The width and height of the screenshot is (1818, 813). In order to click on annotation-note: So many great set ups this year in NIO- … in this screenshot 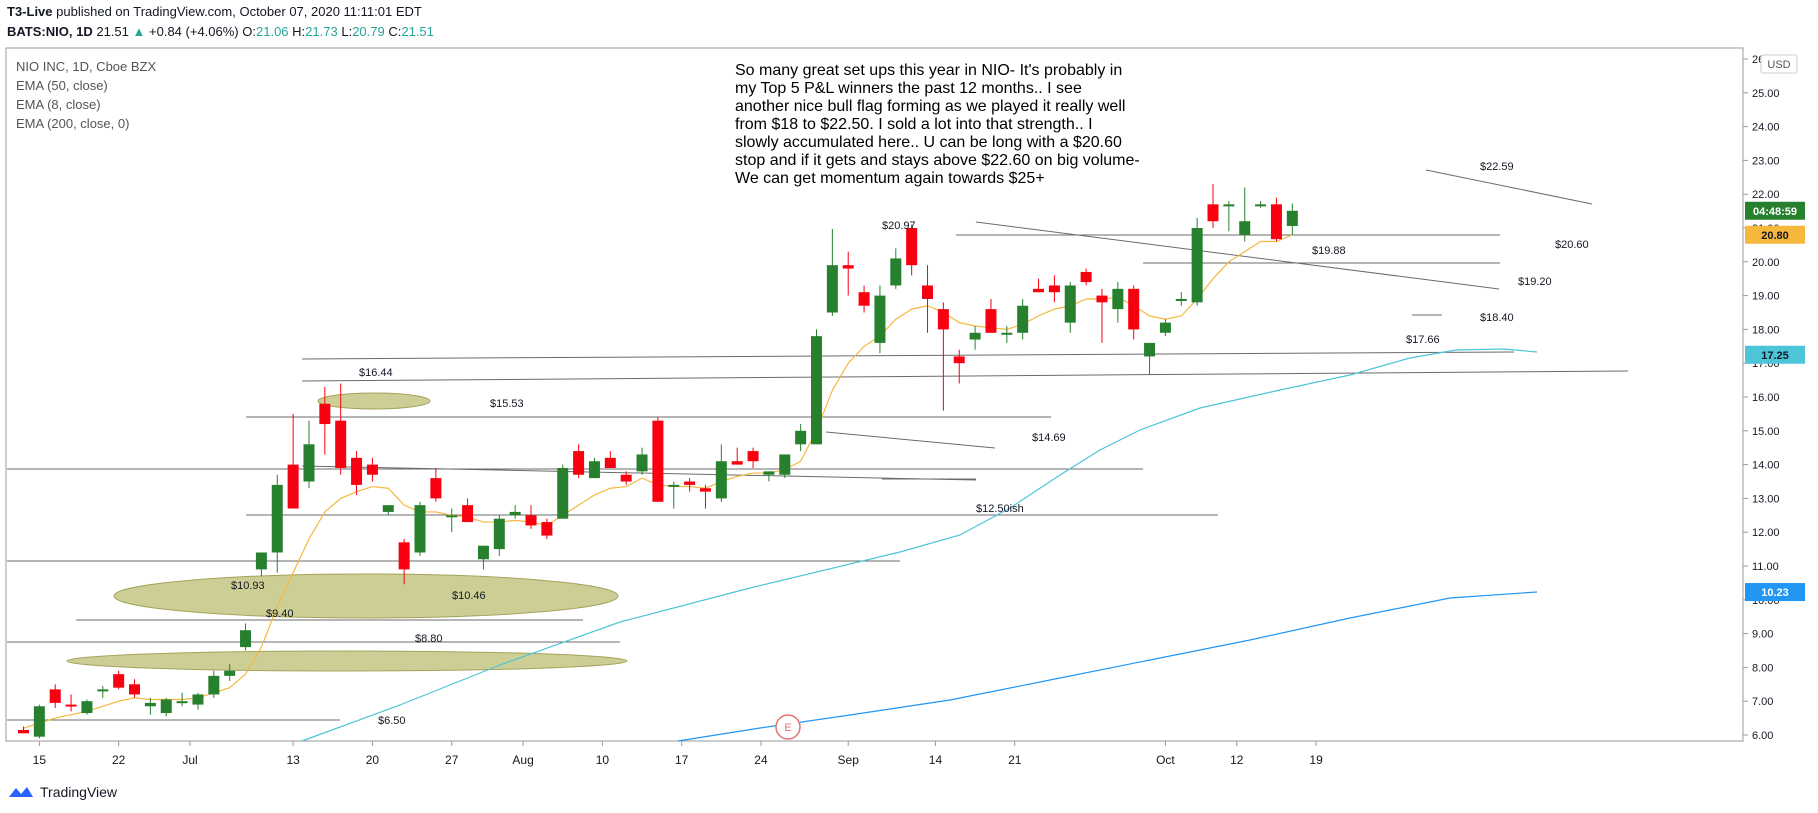, I will do `click(937, 124)`.